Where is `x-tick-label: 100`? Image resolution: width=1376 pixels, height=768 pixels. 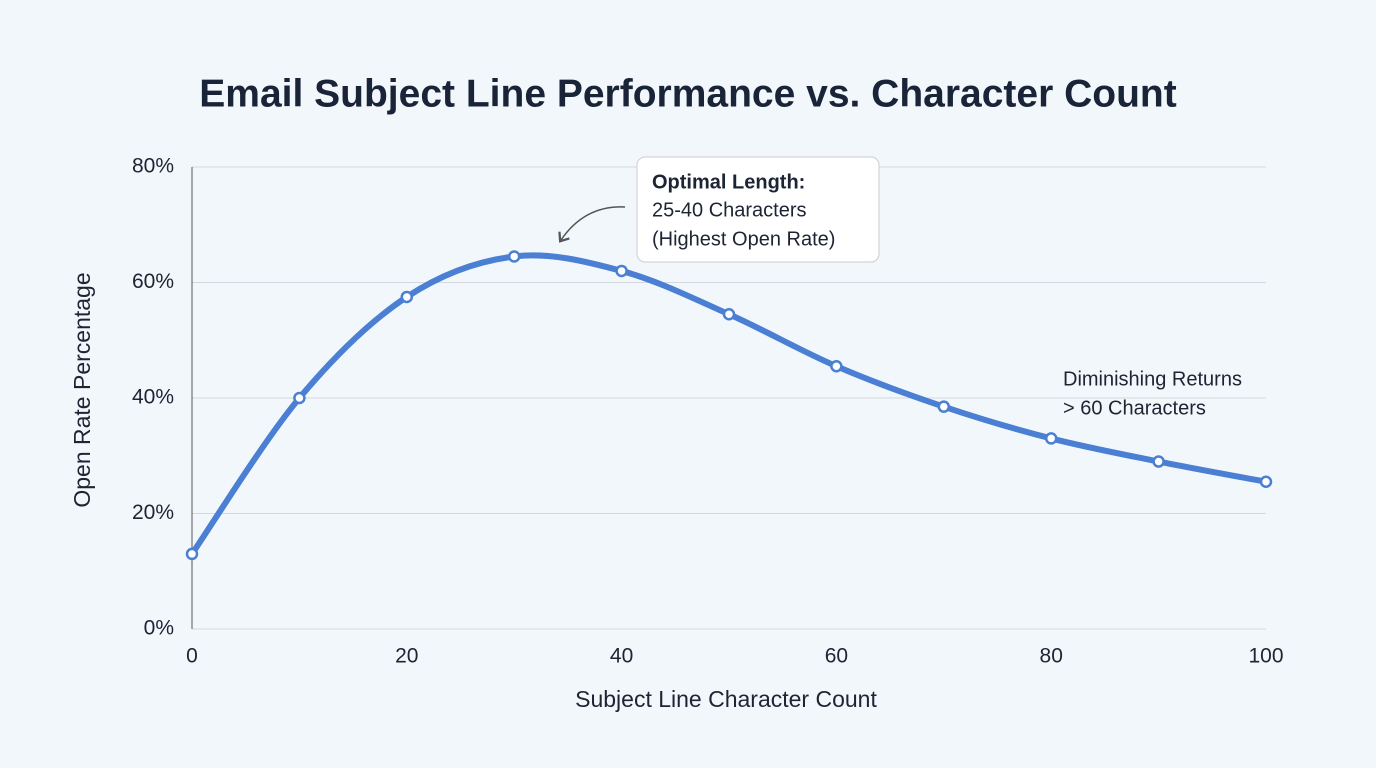 x-tick-label: 100 is located at coordinates (1265, 656).